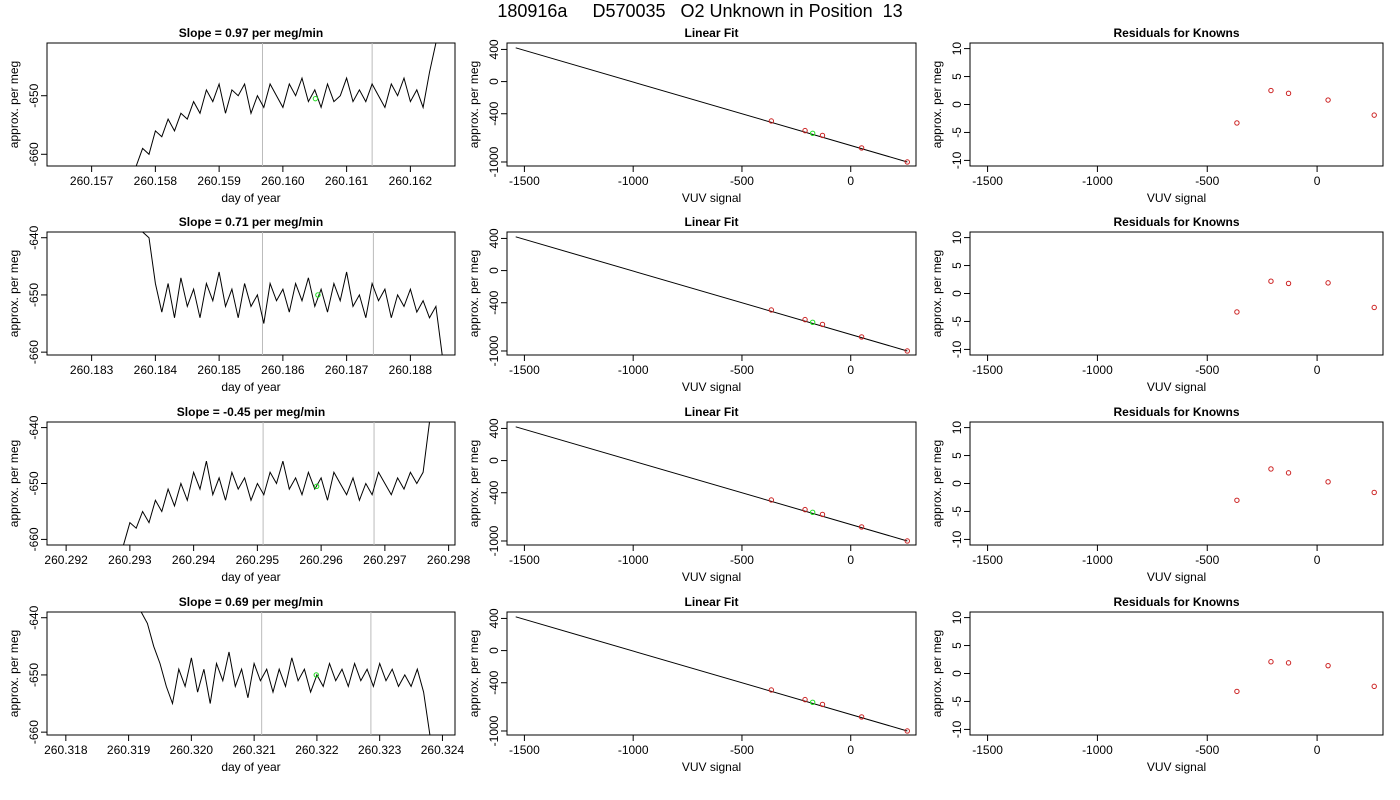  Describe the element at coordinates (34, 295) in the screenshot. I see `y-tick-label: -650` at that location.